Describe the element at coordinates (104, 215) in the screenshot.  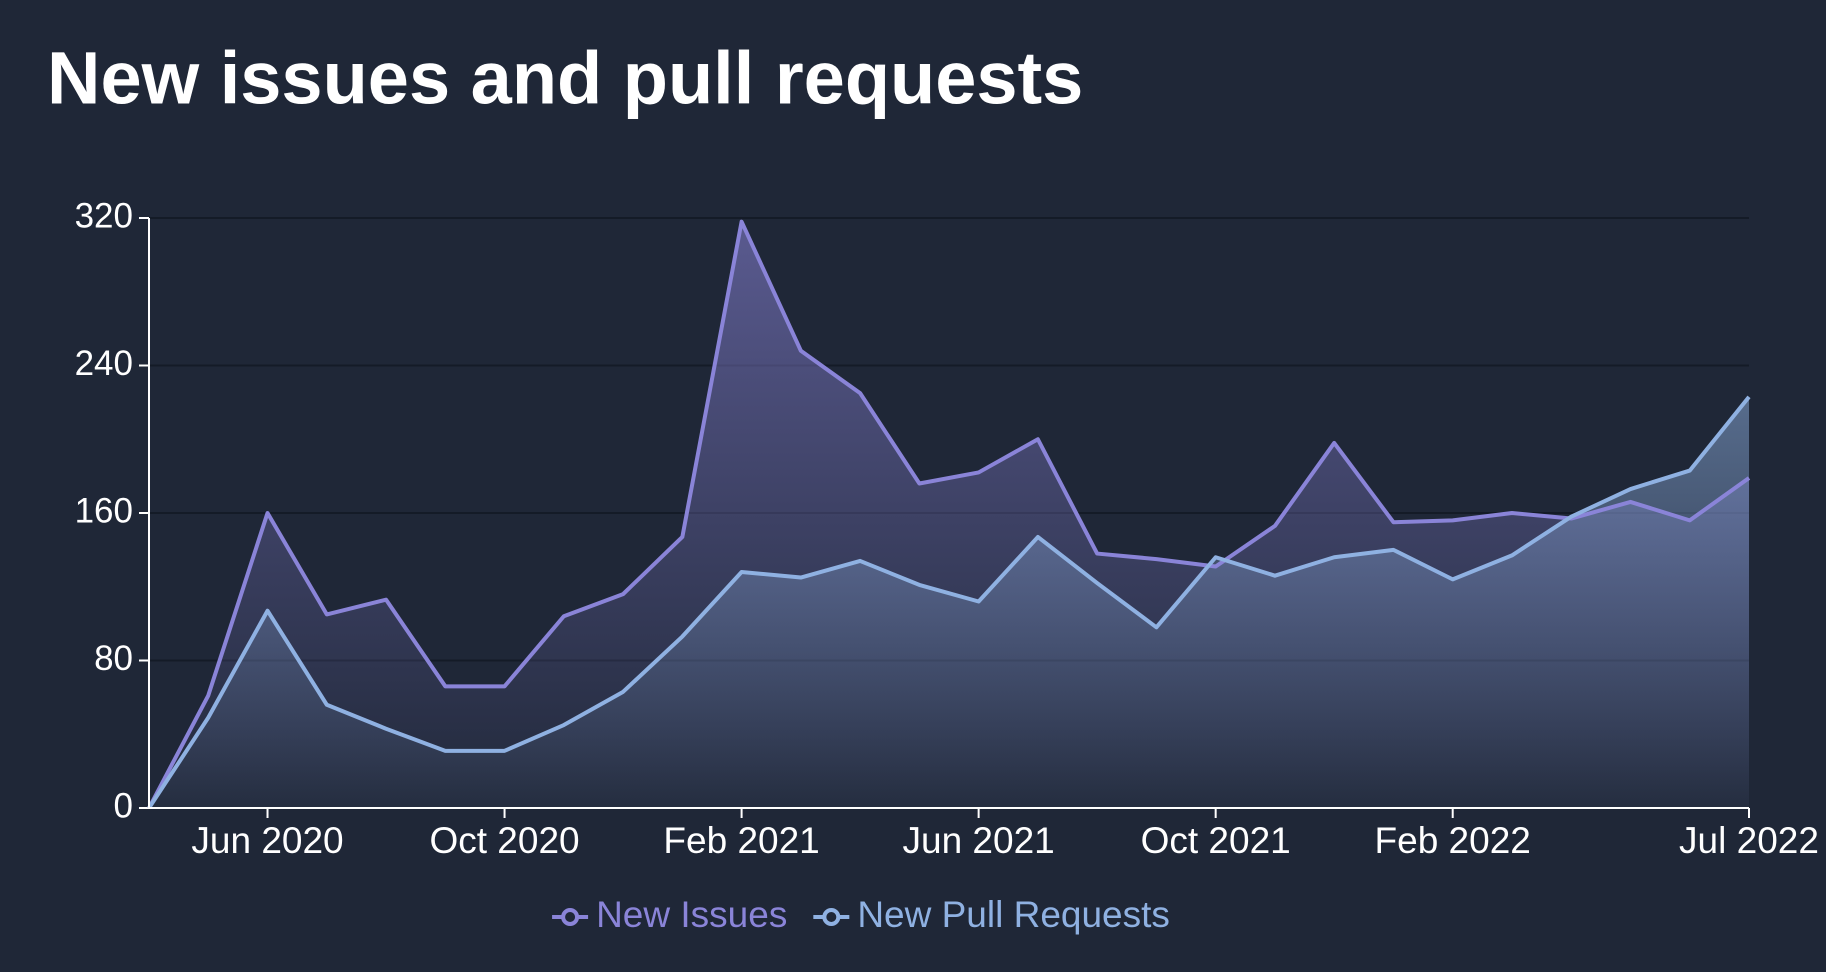
I see `y-tick-label: 320` at that location.